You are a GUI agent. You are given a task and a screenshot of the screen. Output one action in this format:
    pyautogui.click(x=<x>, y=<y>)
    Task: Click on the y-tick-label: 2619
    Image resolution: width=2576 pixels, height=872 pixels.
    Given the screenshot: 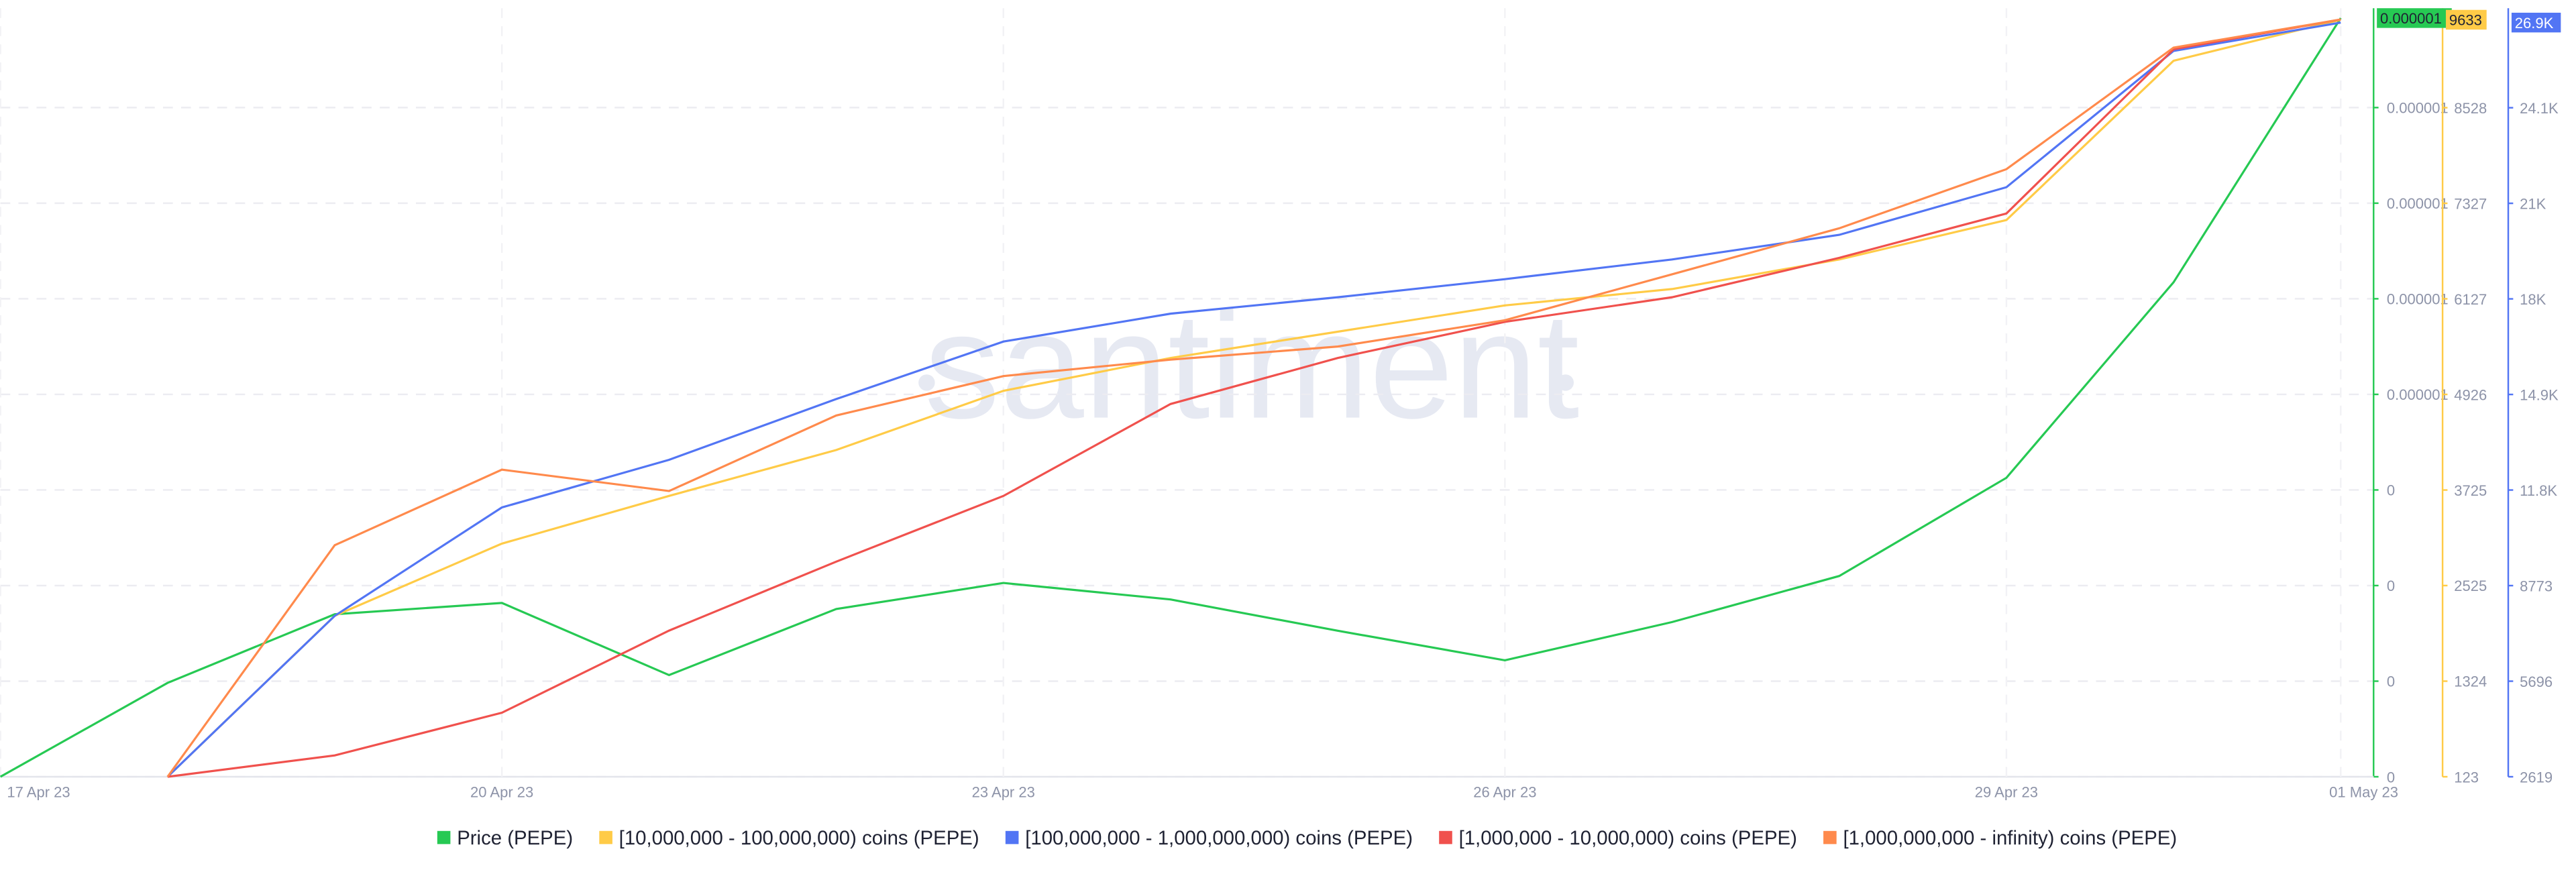 What is the action you would take?
    pyautogui.click(x=2536, y=777)
    